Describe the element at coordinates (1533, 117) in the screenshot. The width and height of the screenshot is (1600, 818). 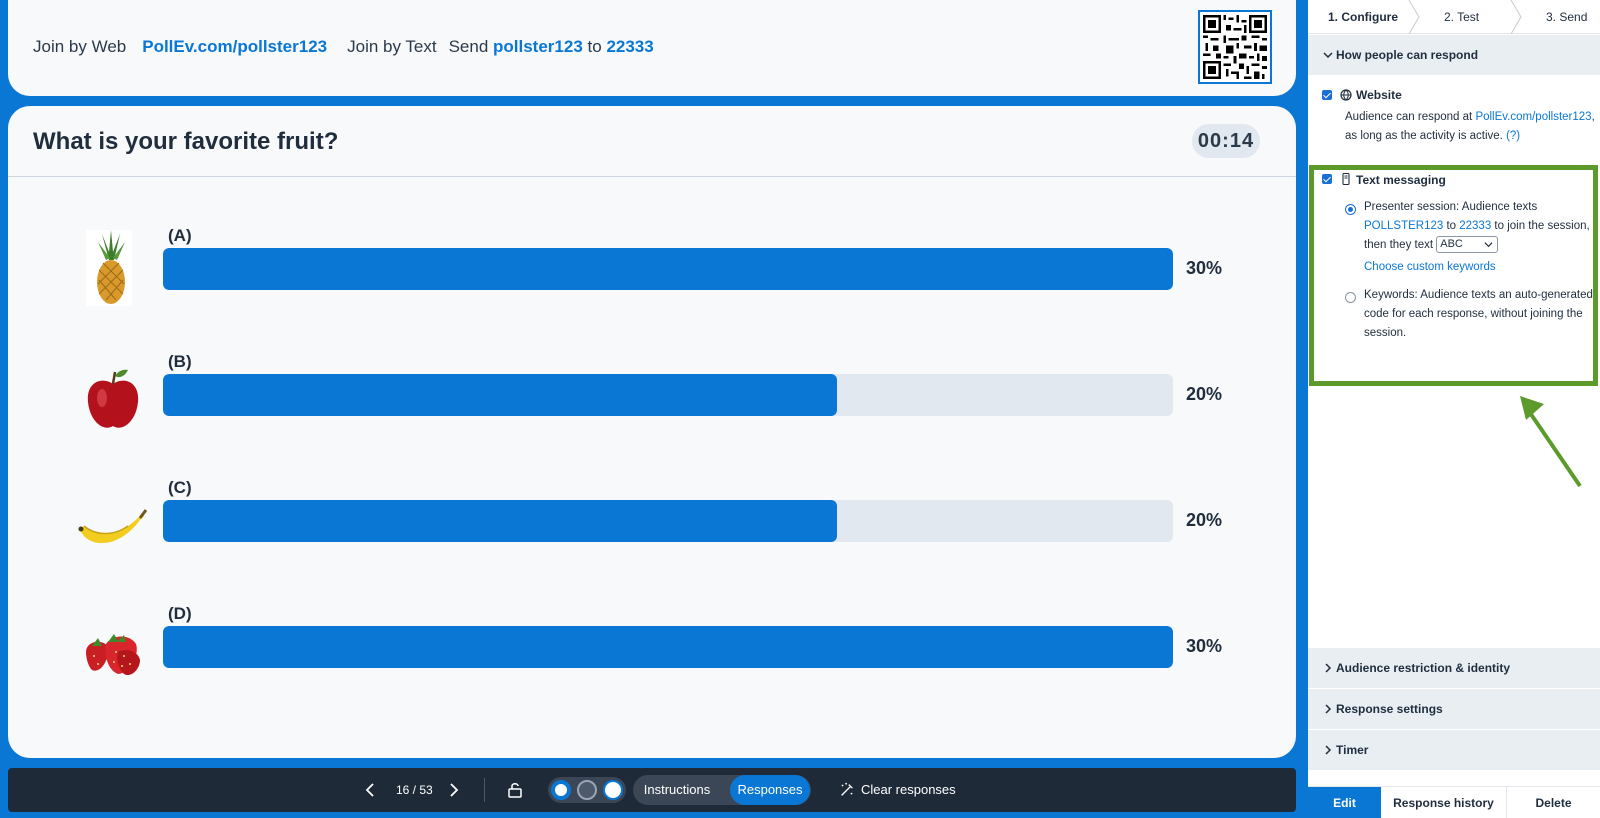
I see `website-url-link: PollEv.com/pollster123` at that location.